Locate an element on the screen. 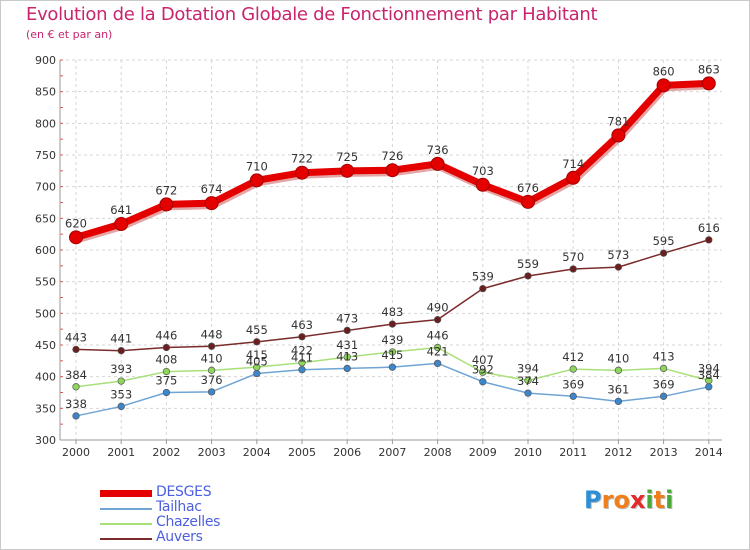 The image size is (750, 550). data-label-auvers: 595 is located at coordinates (664, 241).